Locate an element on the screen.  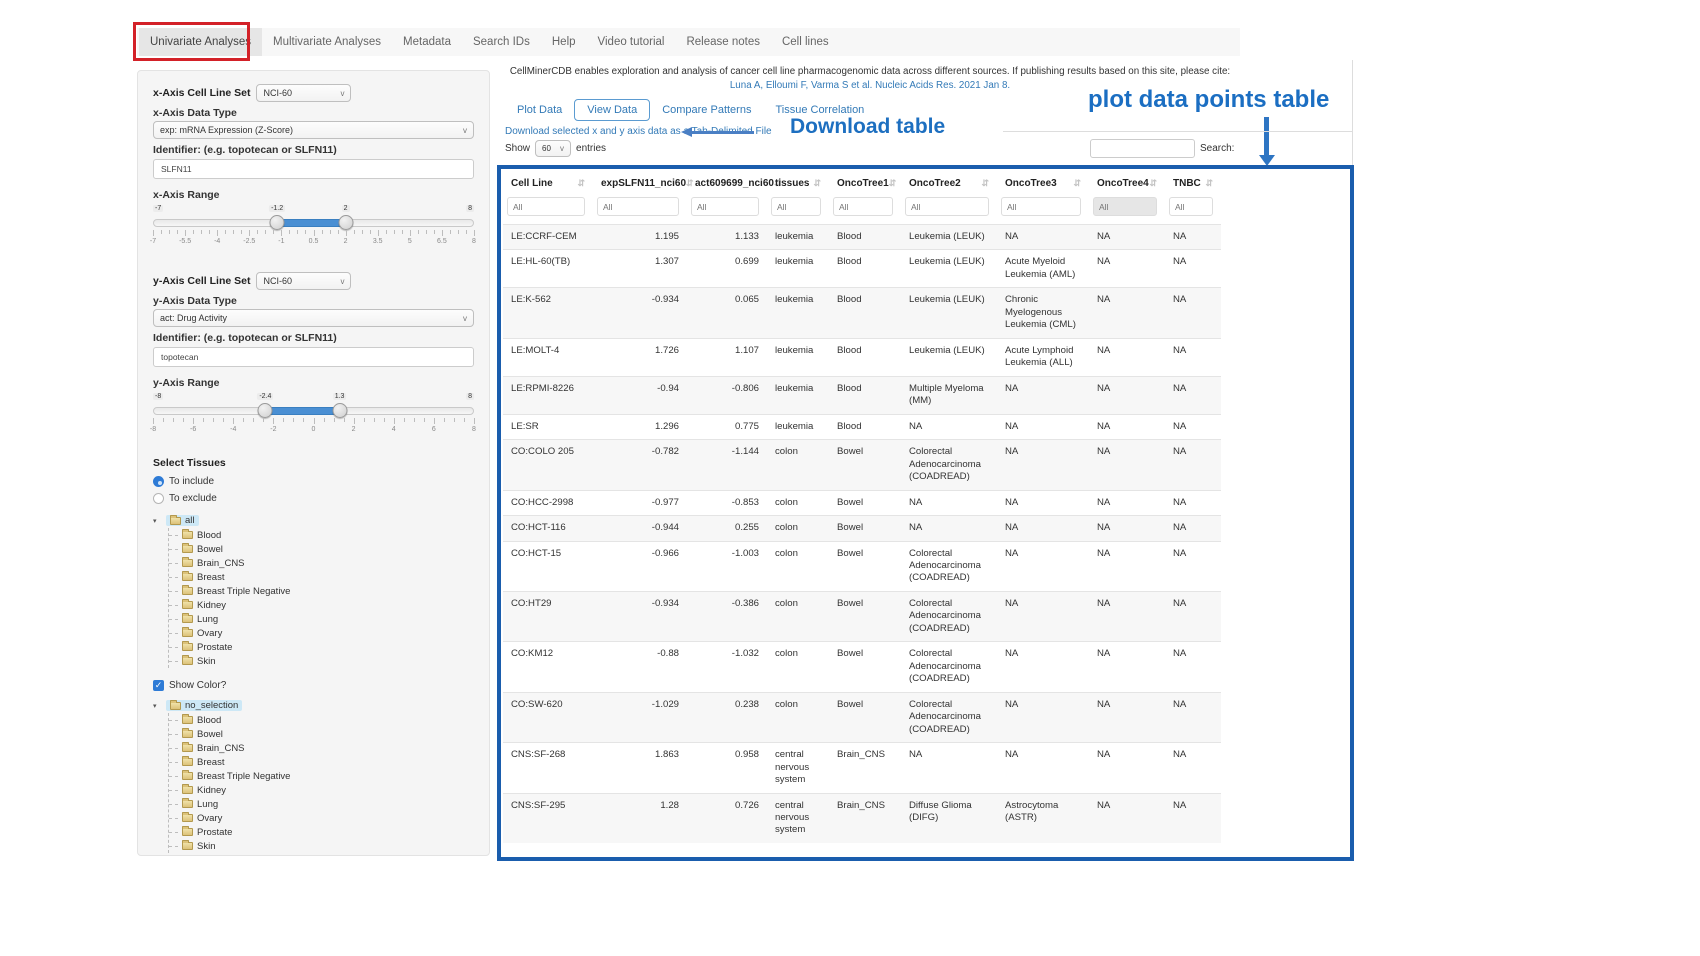
filter-cell is located at coordinates (1043, 210).